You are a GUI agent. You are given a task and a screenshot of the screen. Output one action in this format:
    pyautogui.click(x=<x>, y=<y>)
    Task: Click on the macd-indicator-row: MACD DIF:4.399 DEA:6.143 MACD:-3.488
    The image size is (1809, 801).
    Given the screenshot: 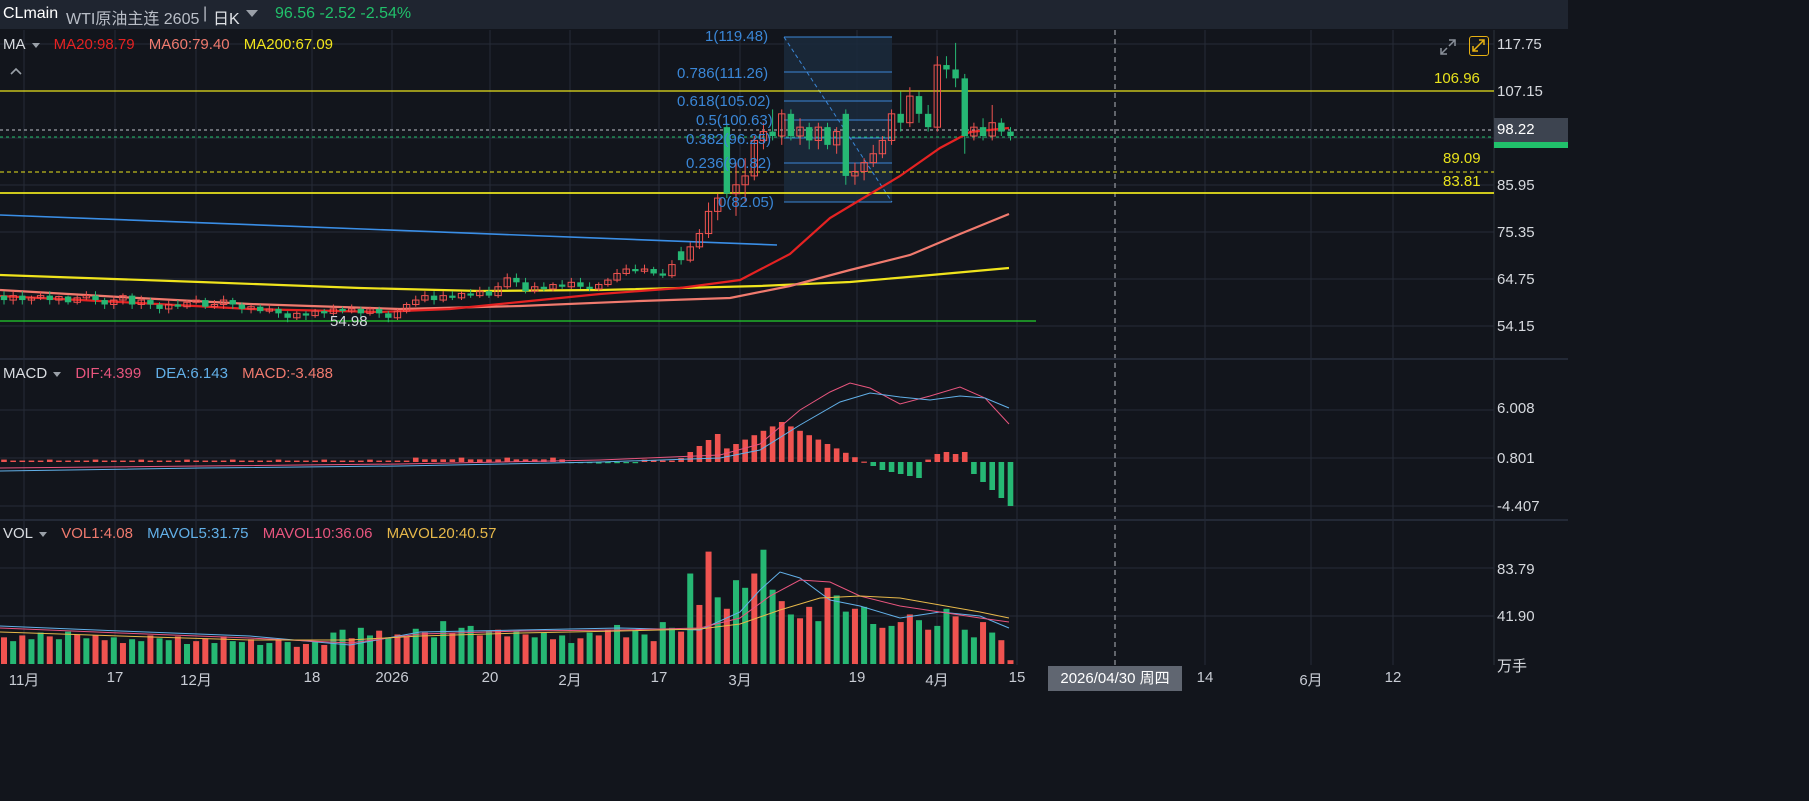 What is the action you would take?
    pyautogui.click(x=173, y=373)
    